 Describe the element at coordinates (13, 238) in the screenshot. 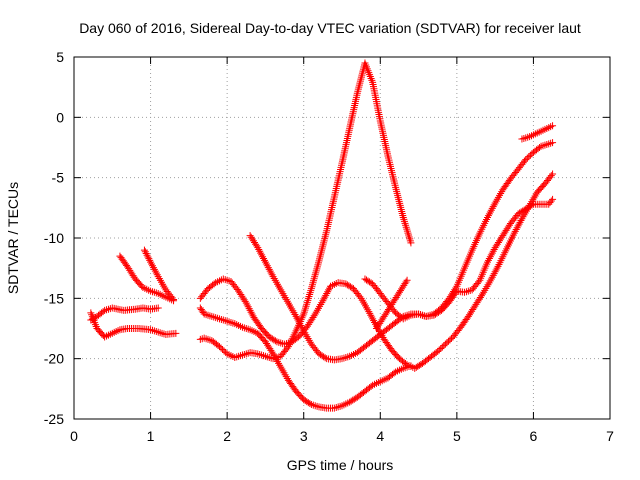

I see `y-axis-label: SDTVAR / TECUs` at that location.